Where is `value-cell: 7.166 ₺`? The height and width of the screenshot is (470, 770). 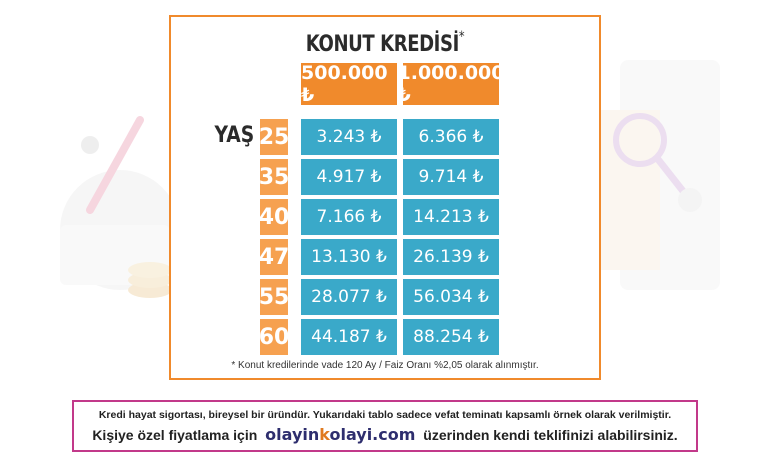 value-cell: 7.166 ₺ is located at coordinates (349, 217).